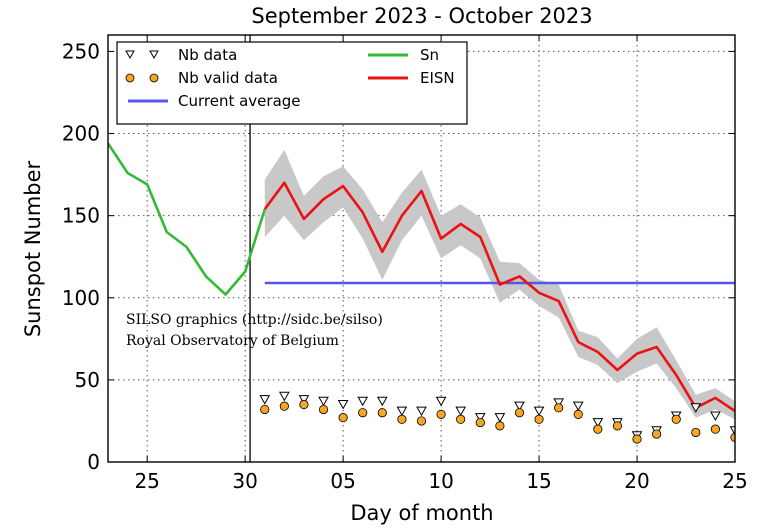 This screenshot has height=528, width=773. What do you see at coordinates (33, 248) in the screenshot?
I see `y-axis-label: Sunspot Number` at bounding box center [33, 248].